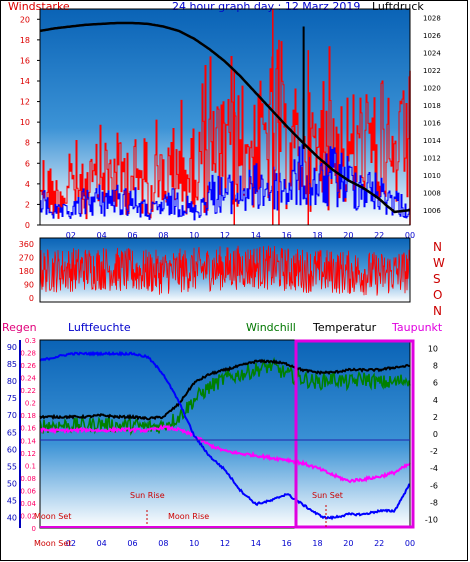 This screenshot has width=470, height=562. What do you see at coordinates (379, 543) in the screenshot?
I see `time-tick-label-bottom: 22` at bounding box center [379, 543].